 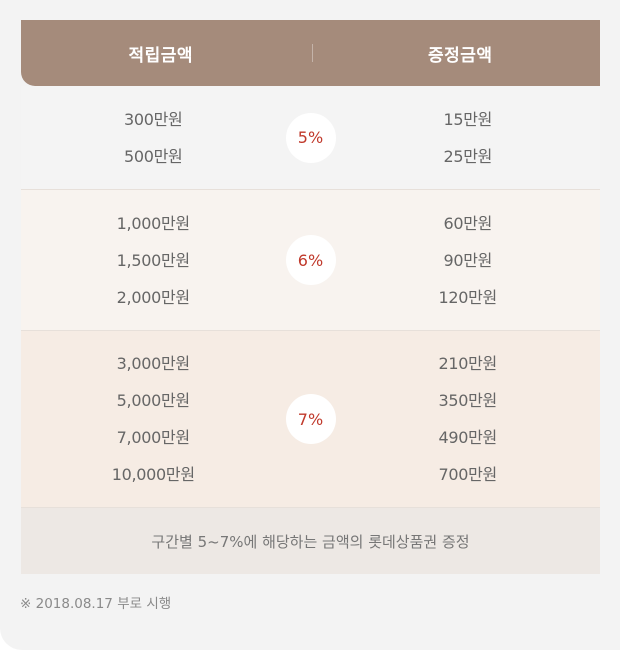 I want to click on gift-notice: 구간별 5~7%에 해당하는 금액의 롯데상품권 증정, so click(x=310, y=541).